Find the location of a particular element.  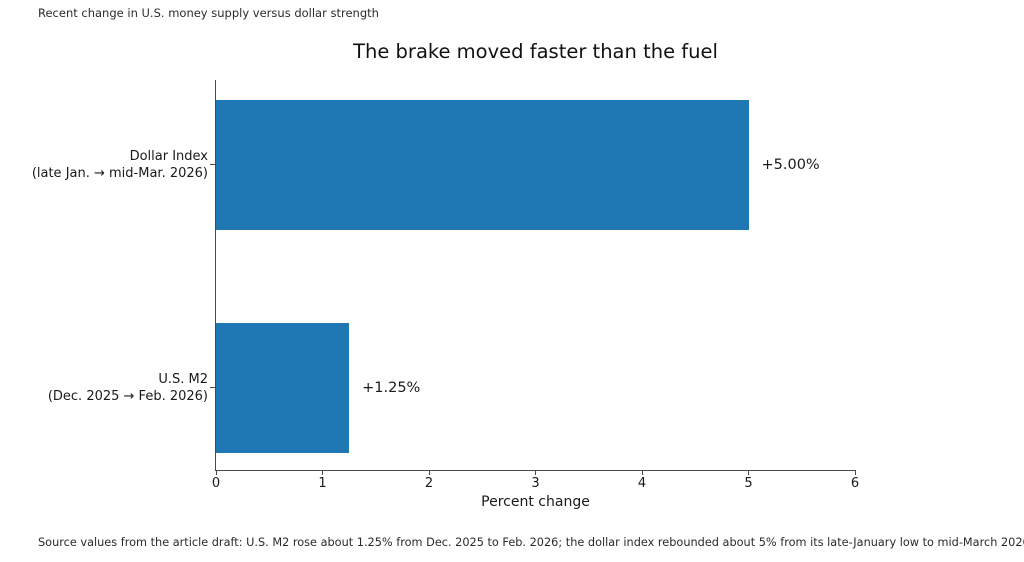

y-category-line2: (late Jan. → mid-Mar. 2026) is located at coordinates (119, 173).